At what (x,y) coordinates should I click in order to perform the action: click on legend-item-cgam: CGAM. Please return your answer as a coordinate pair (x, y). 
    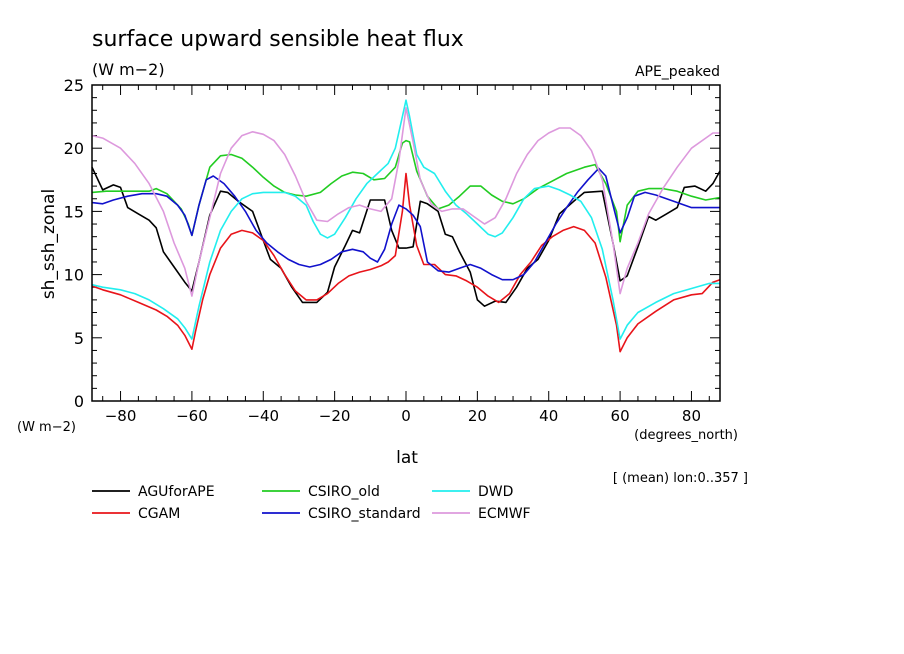
    Looking at the image, I should click on (136, 514).